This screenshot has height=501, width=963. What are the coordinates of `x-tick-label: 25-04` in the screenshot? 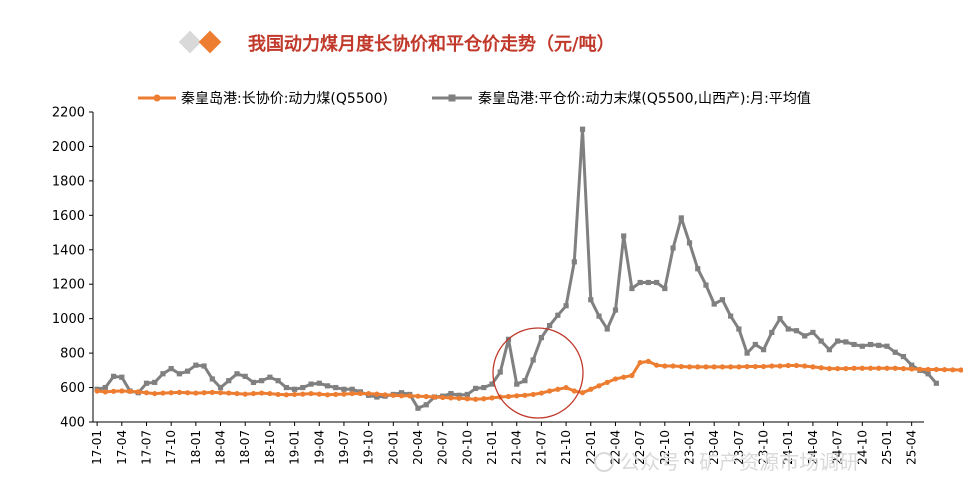 It's located at (912, 447).